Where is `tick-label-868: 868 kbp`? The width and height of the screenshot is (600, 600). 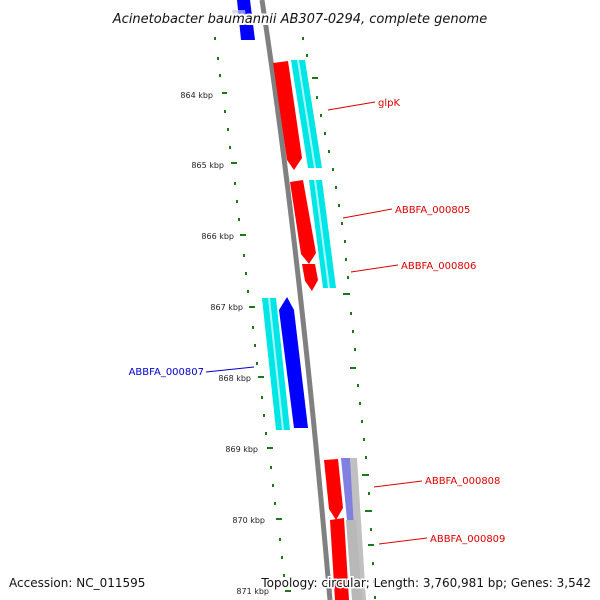 tick-label-868: 868 kbp is located at coordinates (234, 378).